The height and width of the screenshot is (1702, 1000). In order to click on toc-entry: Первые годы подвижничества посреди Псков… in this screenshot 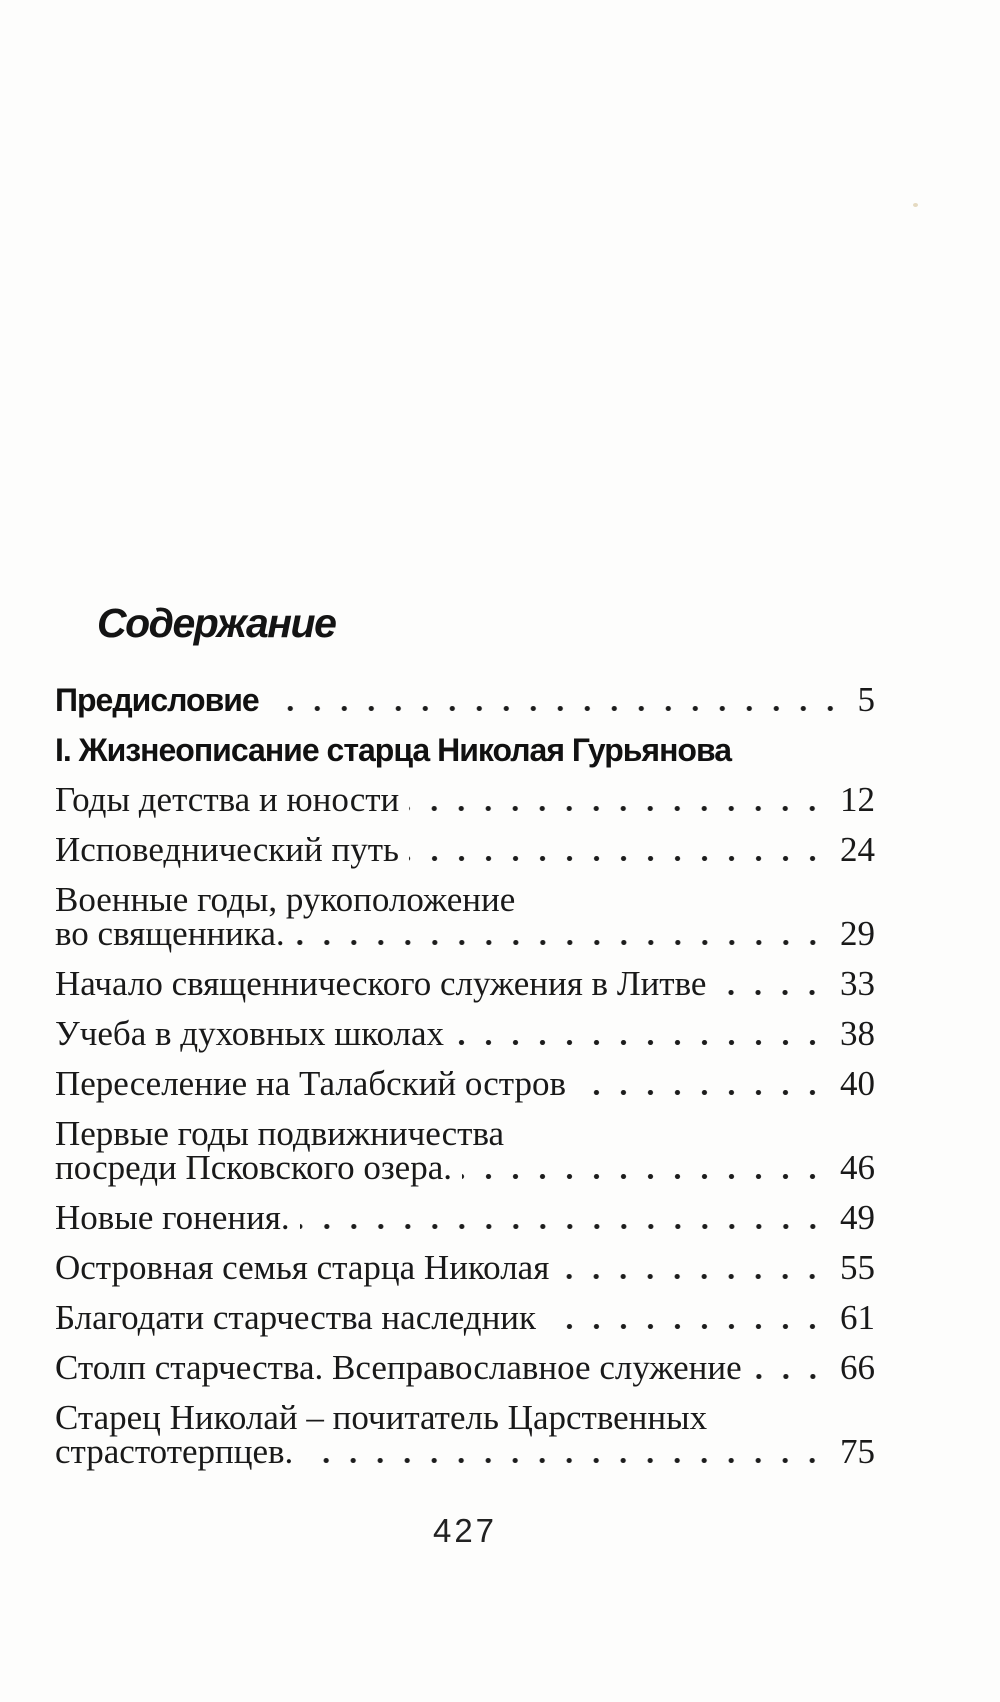, I will do `click(465, 1150)`.